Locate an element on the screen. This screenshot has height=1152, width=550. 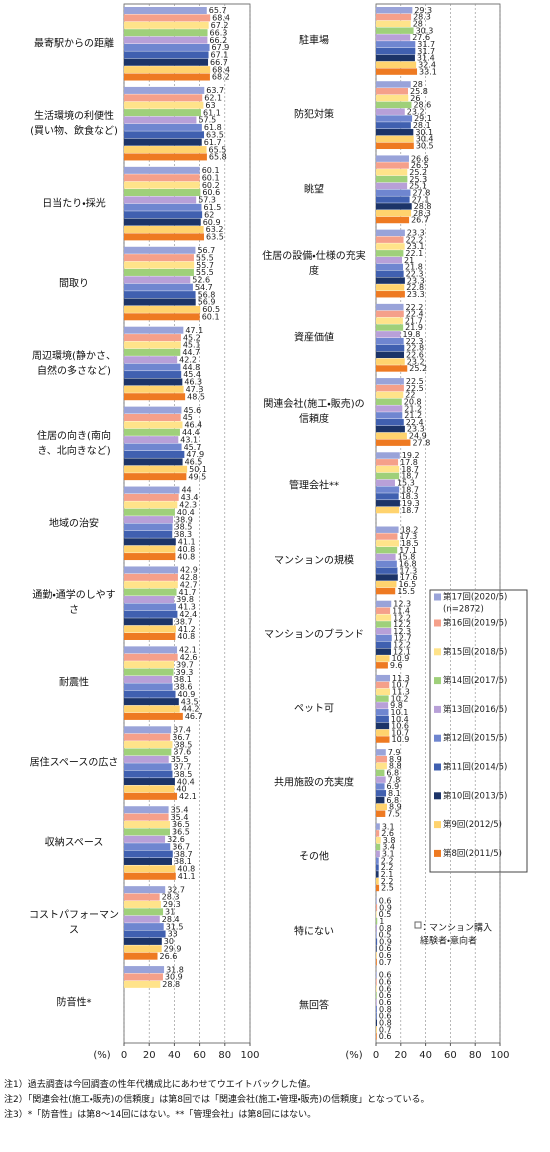
value-label: 17.3 is located at coordinates (408, 536).